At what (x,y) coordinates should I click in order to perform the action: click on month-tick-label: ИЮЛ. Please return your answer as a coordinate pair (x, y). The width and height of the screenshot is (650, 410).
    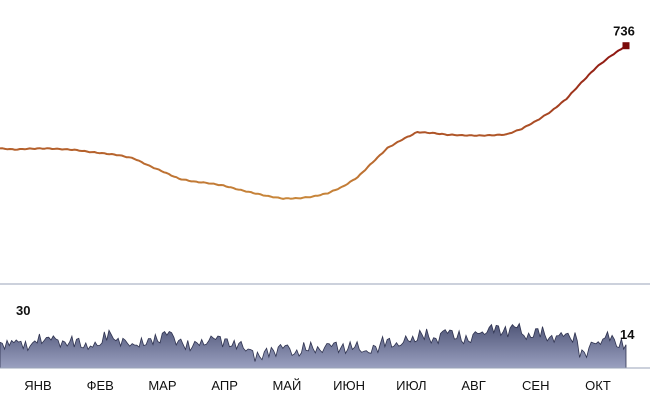
    Looking at the image, I should click on (411, 385).